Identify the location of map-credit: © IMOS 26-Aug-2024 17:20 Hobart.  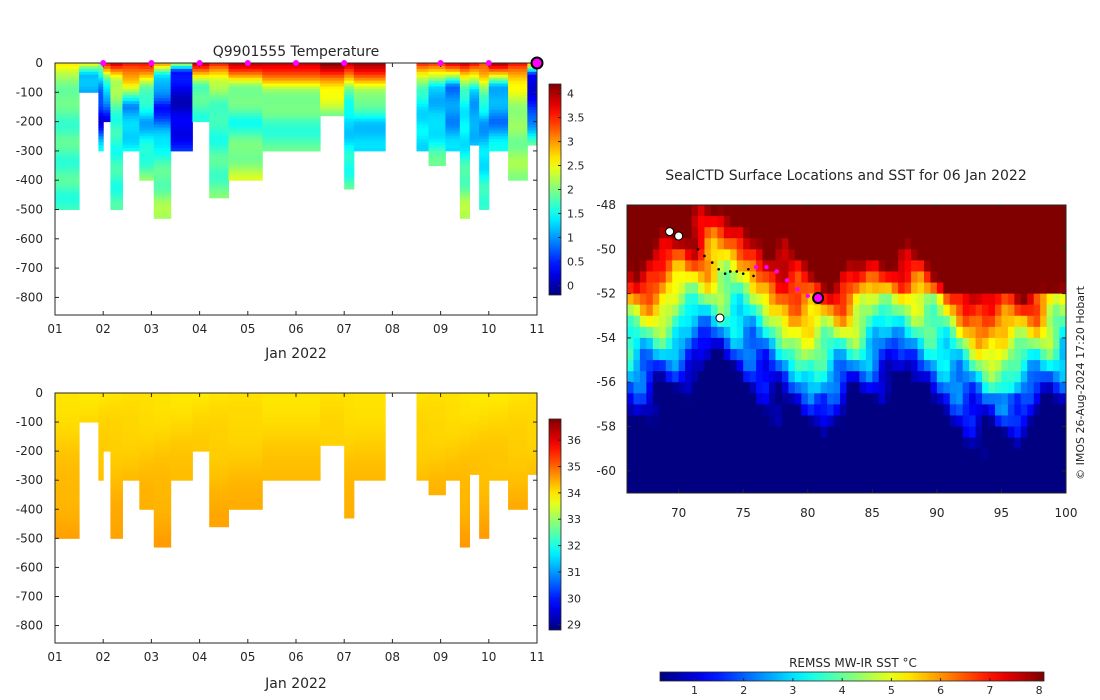
(1080, 382).